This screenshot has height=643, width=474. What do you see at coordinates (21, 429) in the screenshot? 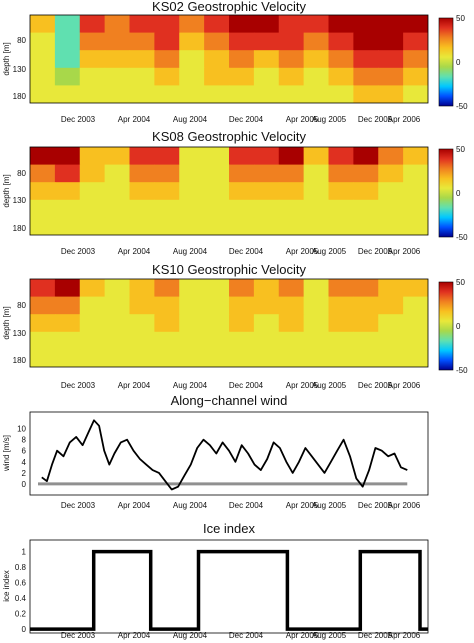
I see `y-tick-label: 10` at bounding box center [21, 429].